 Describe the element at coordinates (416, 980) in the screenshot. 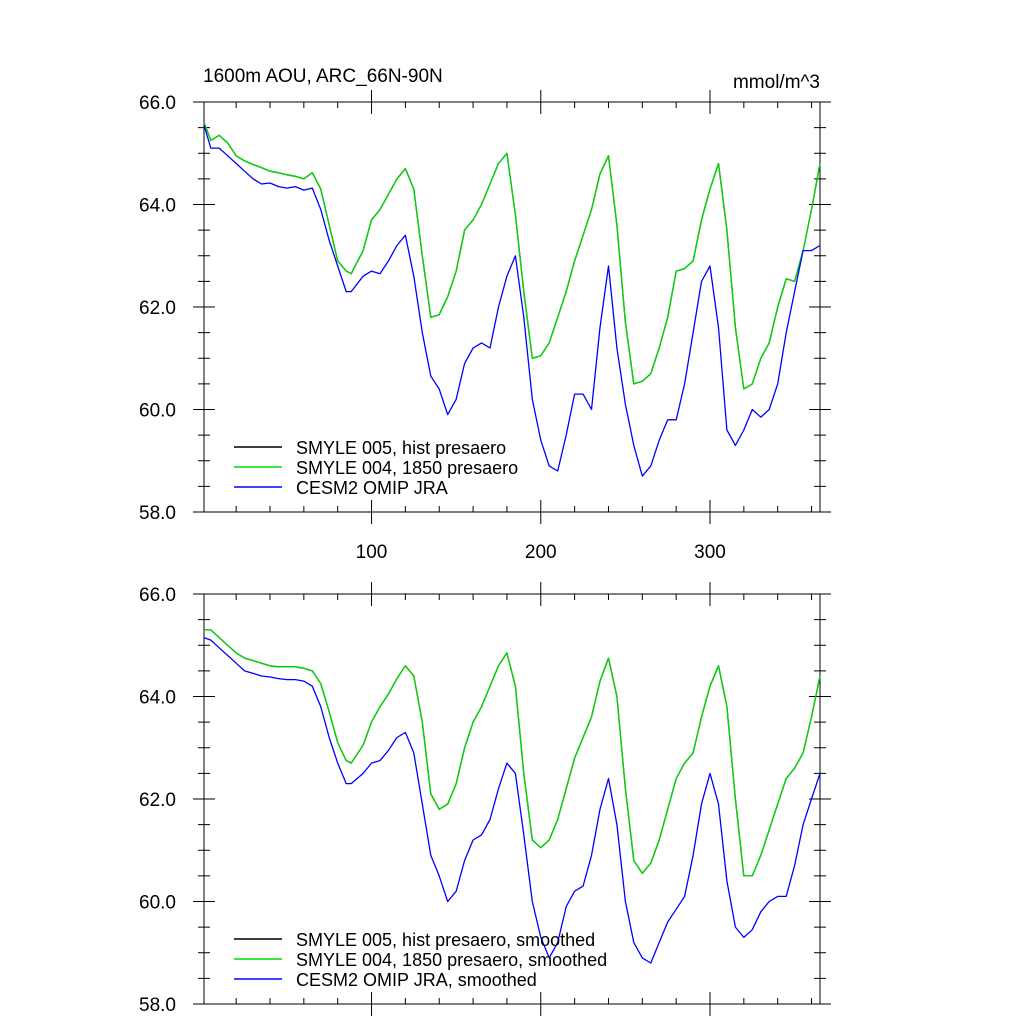

I see `legend-label: CESM2 OMIP JRA, smoothed` at that location.